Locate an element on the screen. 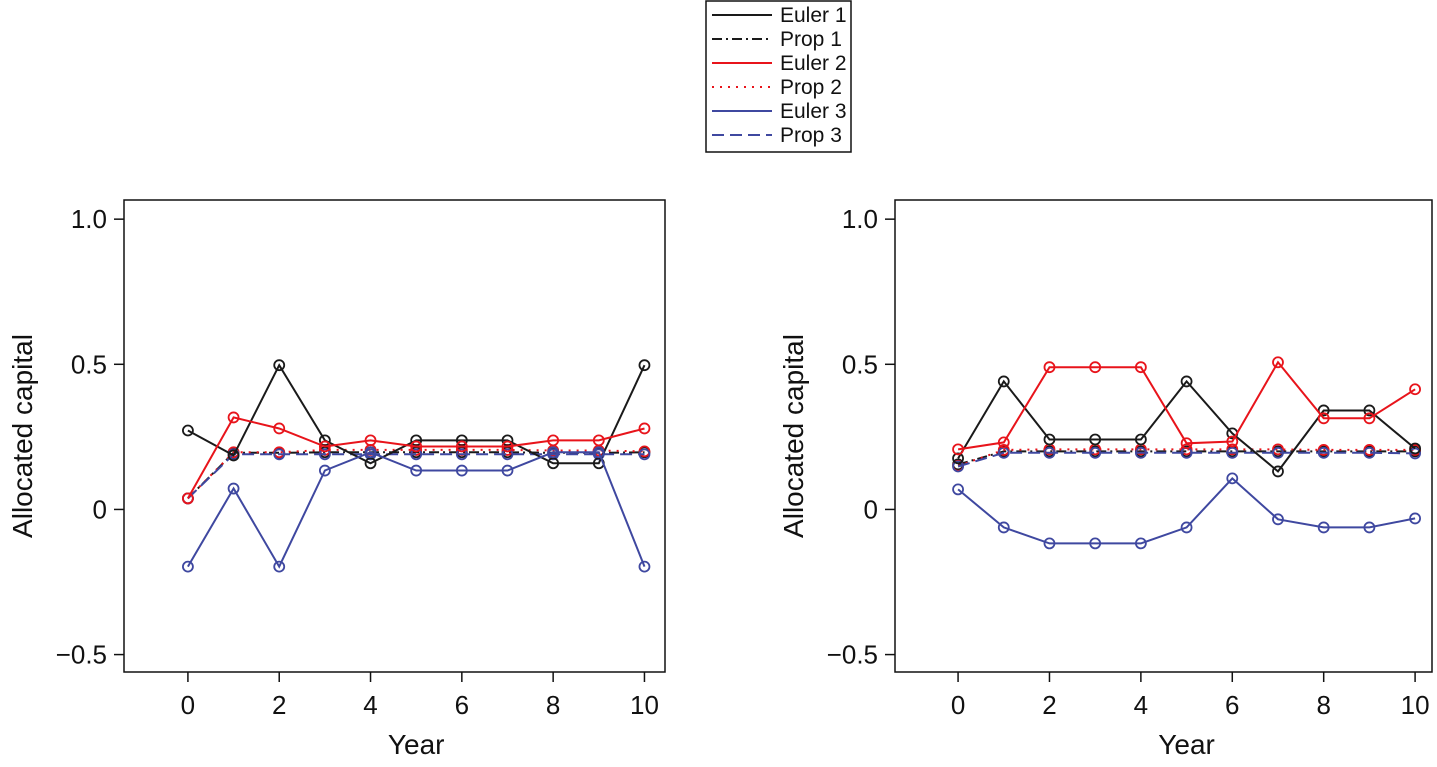  legend-entry: Prop 2 is located at coordinates (777, 87).